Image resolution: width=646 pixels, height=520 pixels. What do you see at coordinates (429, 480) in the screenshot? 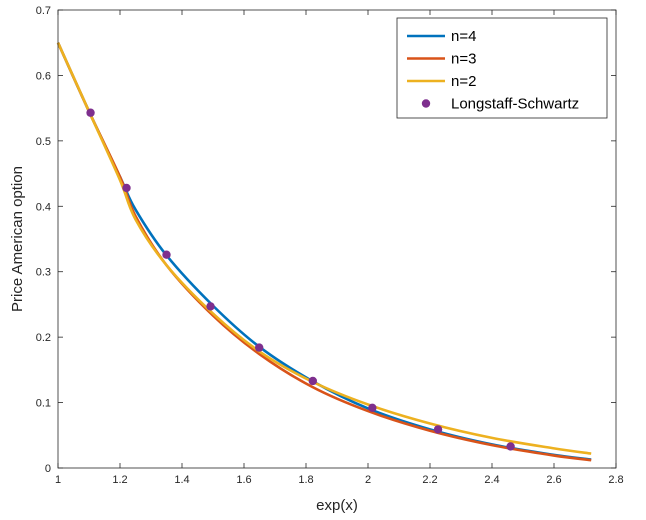
I see `x-tick-label: 2.2` at bounding box center [429, 480].